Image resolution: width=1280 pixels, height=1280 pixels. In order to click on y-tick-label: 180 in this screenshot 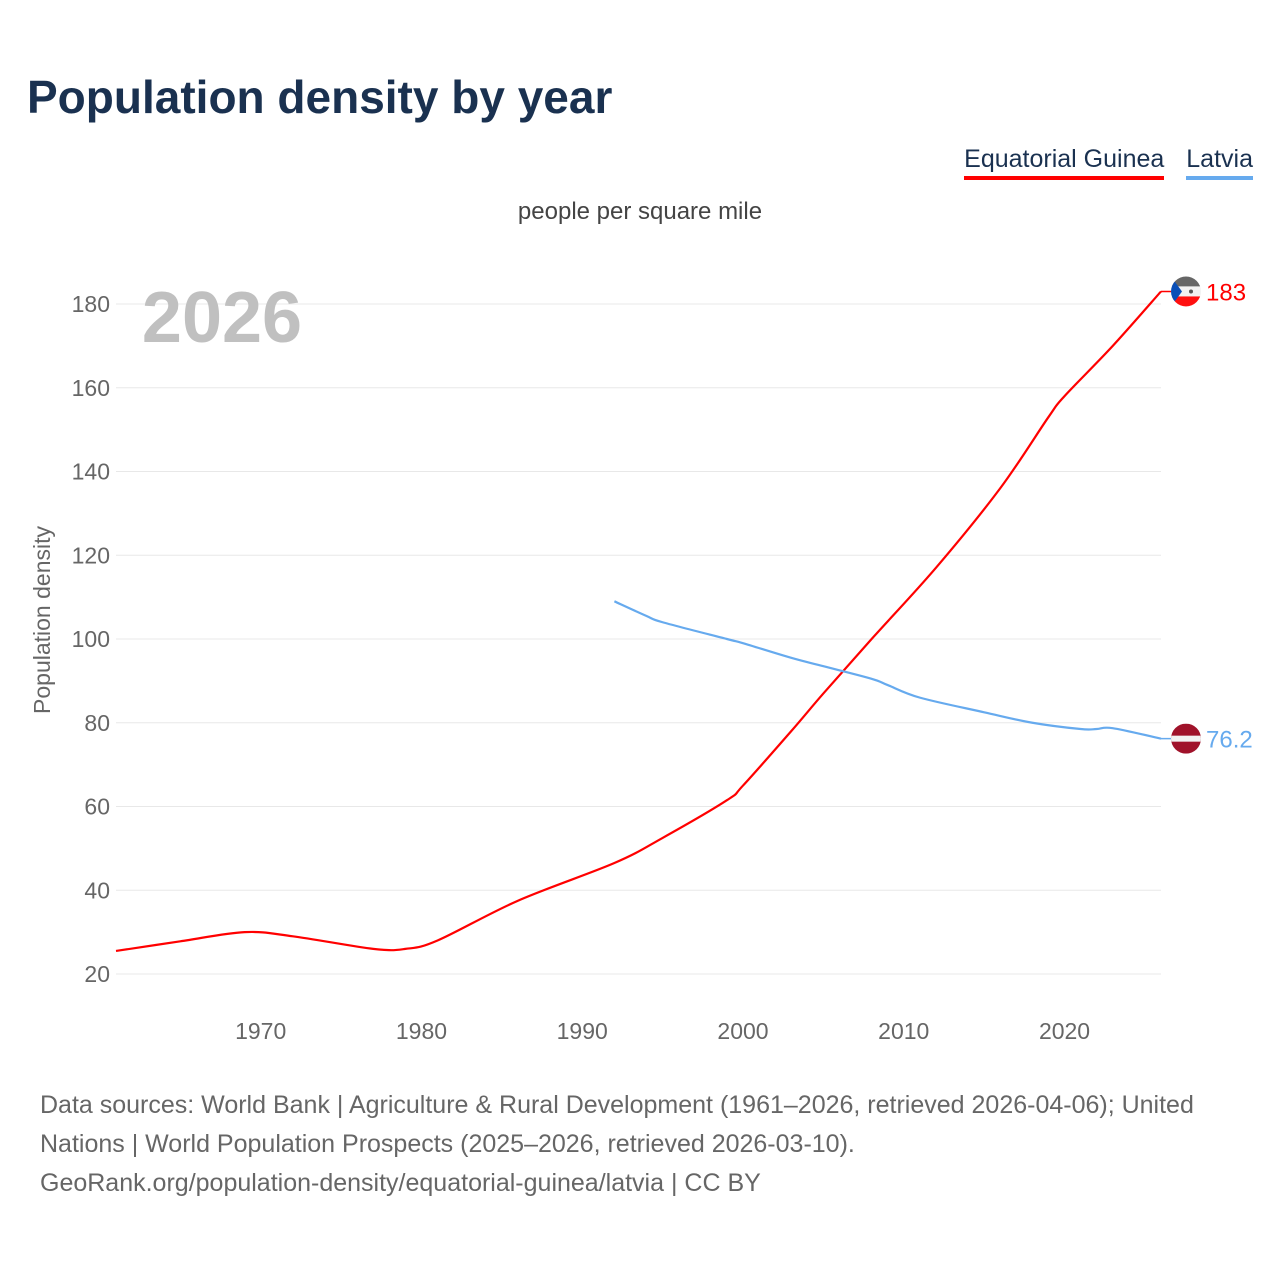, I will do `click(91, 304)`.